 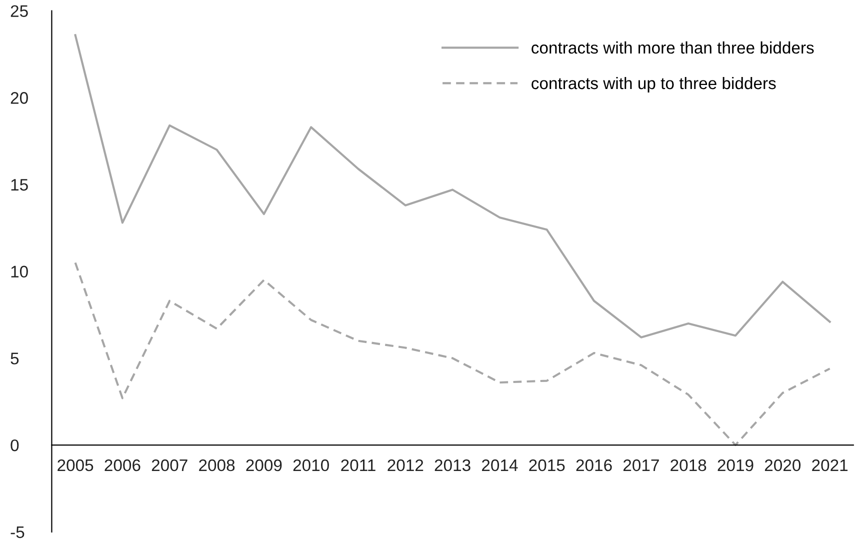 What do you see at coordinates (673, 47) in the screenshot?
I see `legend-label: contracts with more than three bidders` at bounding box center [673, 47].